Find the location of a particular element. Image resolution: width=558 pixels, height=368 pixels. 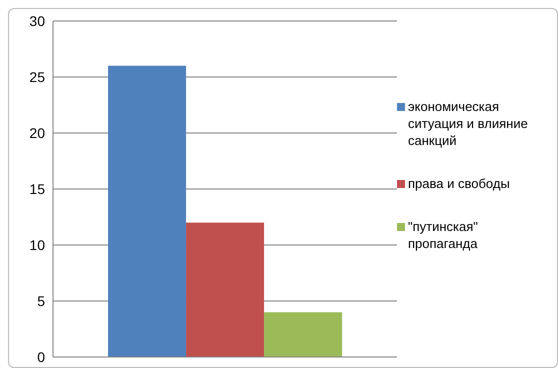

y-tick-label: 0 is located at coordinates (41, 356).